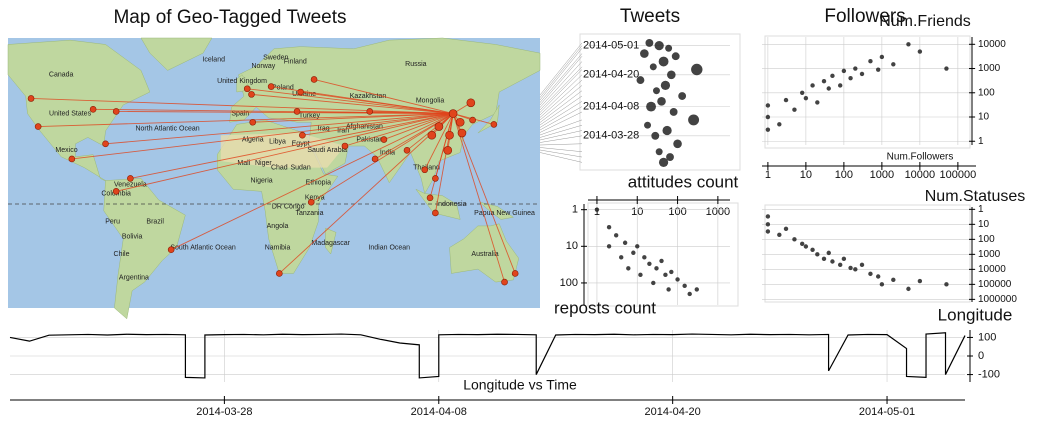 This screenshot has width=1044, height=430. What do you see at coordinates (958, 175) in the screenshot?
I see `x-tick-label: 100000` at bounding box center [958, 175].